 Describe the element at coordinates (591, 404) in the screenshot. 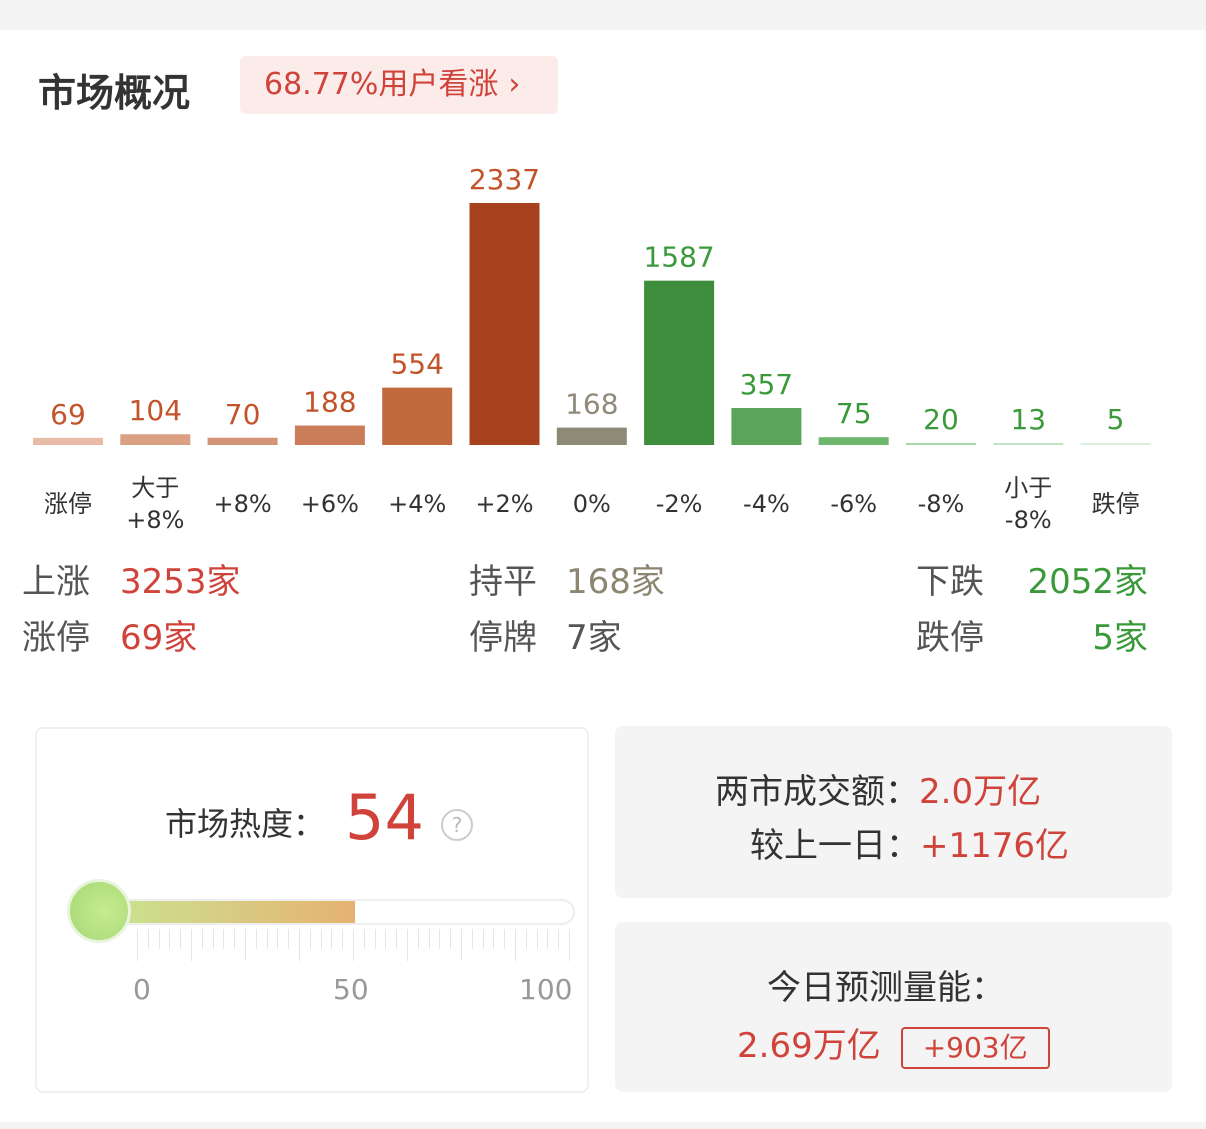

I see `bar-value-label: 168` at that location.